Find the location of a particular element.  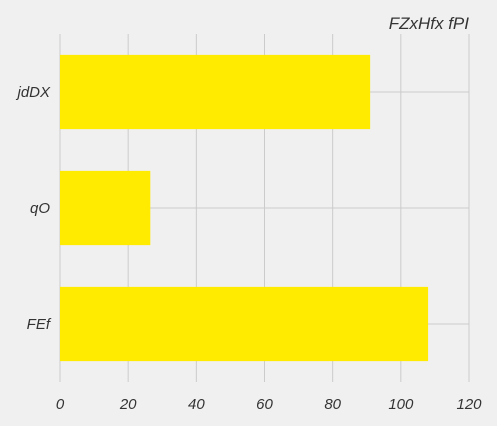

bar-FEf is located at coordinates (244, 324).